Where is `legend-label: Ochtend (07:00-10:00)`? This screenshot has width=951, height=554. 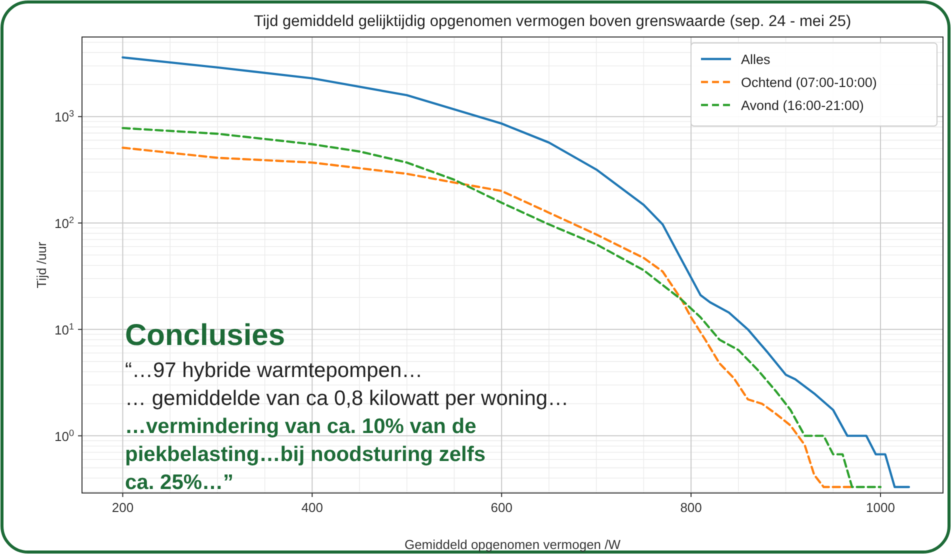
legend-label: Ochtend (07:00-10:00) is located at coordinates (809, 82).